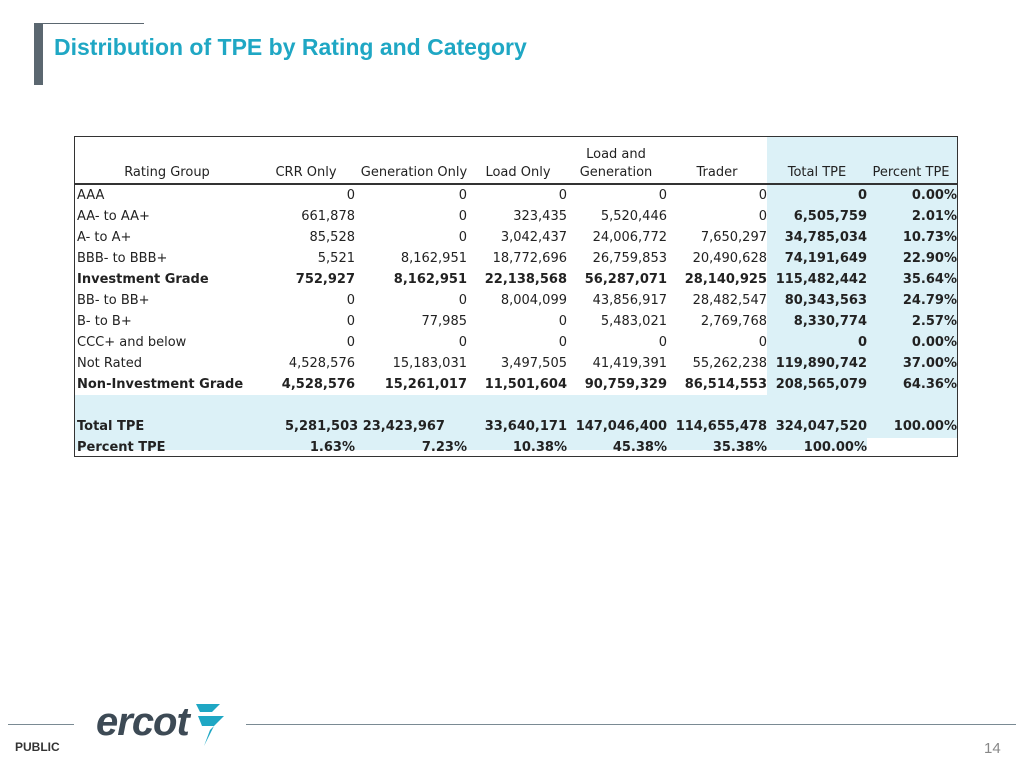 The height and width of the screenshot is (768, 1024). Describe the element at coordinates (525, 384) in the screenshot. I see `cell-load: 11,501,604` at that location.